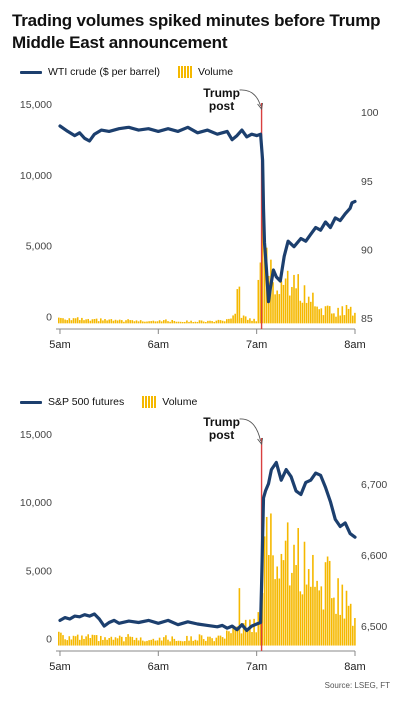 The image size is (400, 707). I want to click on right-axis-tick-label: 85, so click(367, 319).